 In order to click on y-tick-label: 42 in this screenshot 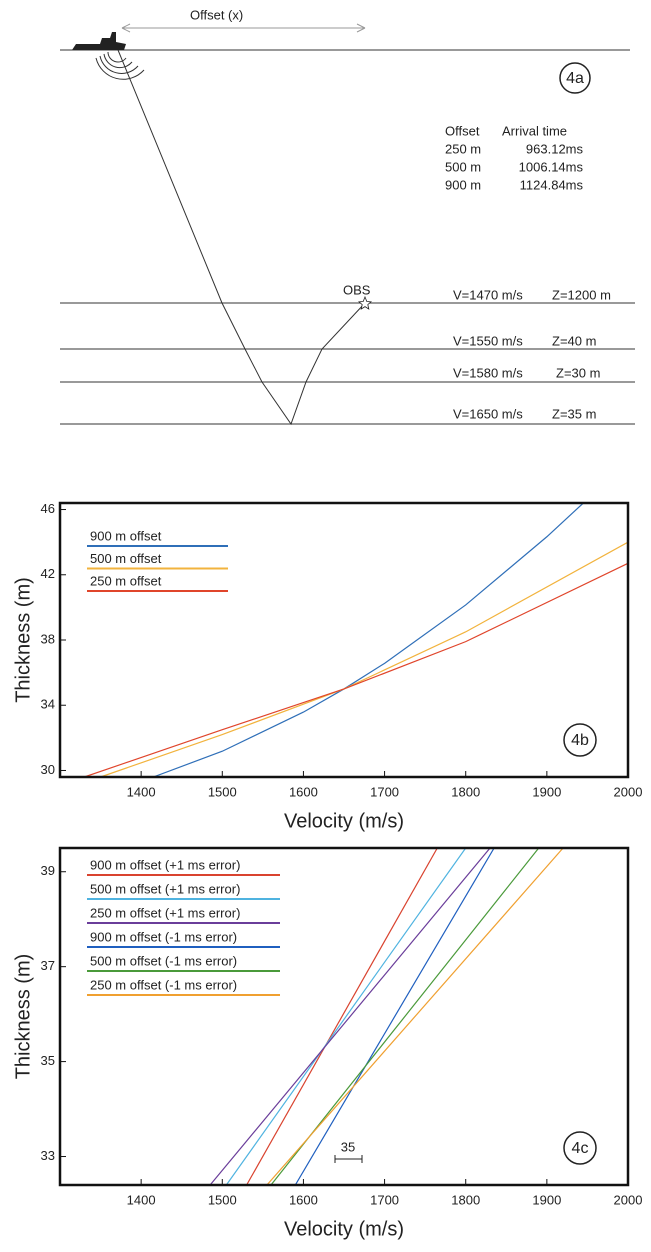, I will do `click(48, 573)`.